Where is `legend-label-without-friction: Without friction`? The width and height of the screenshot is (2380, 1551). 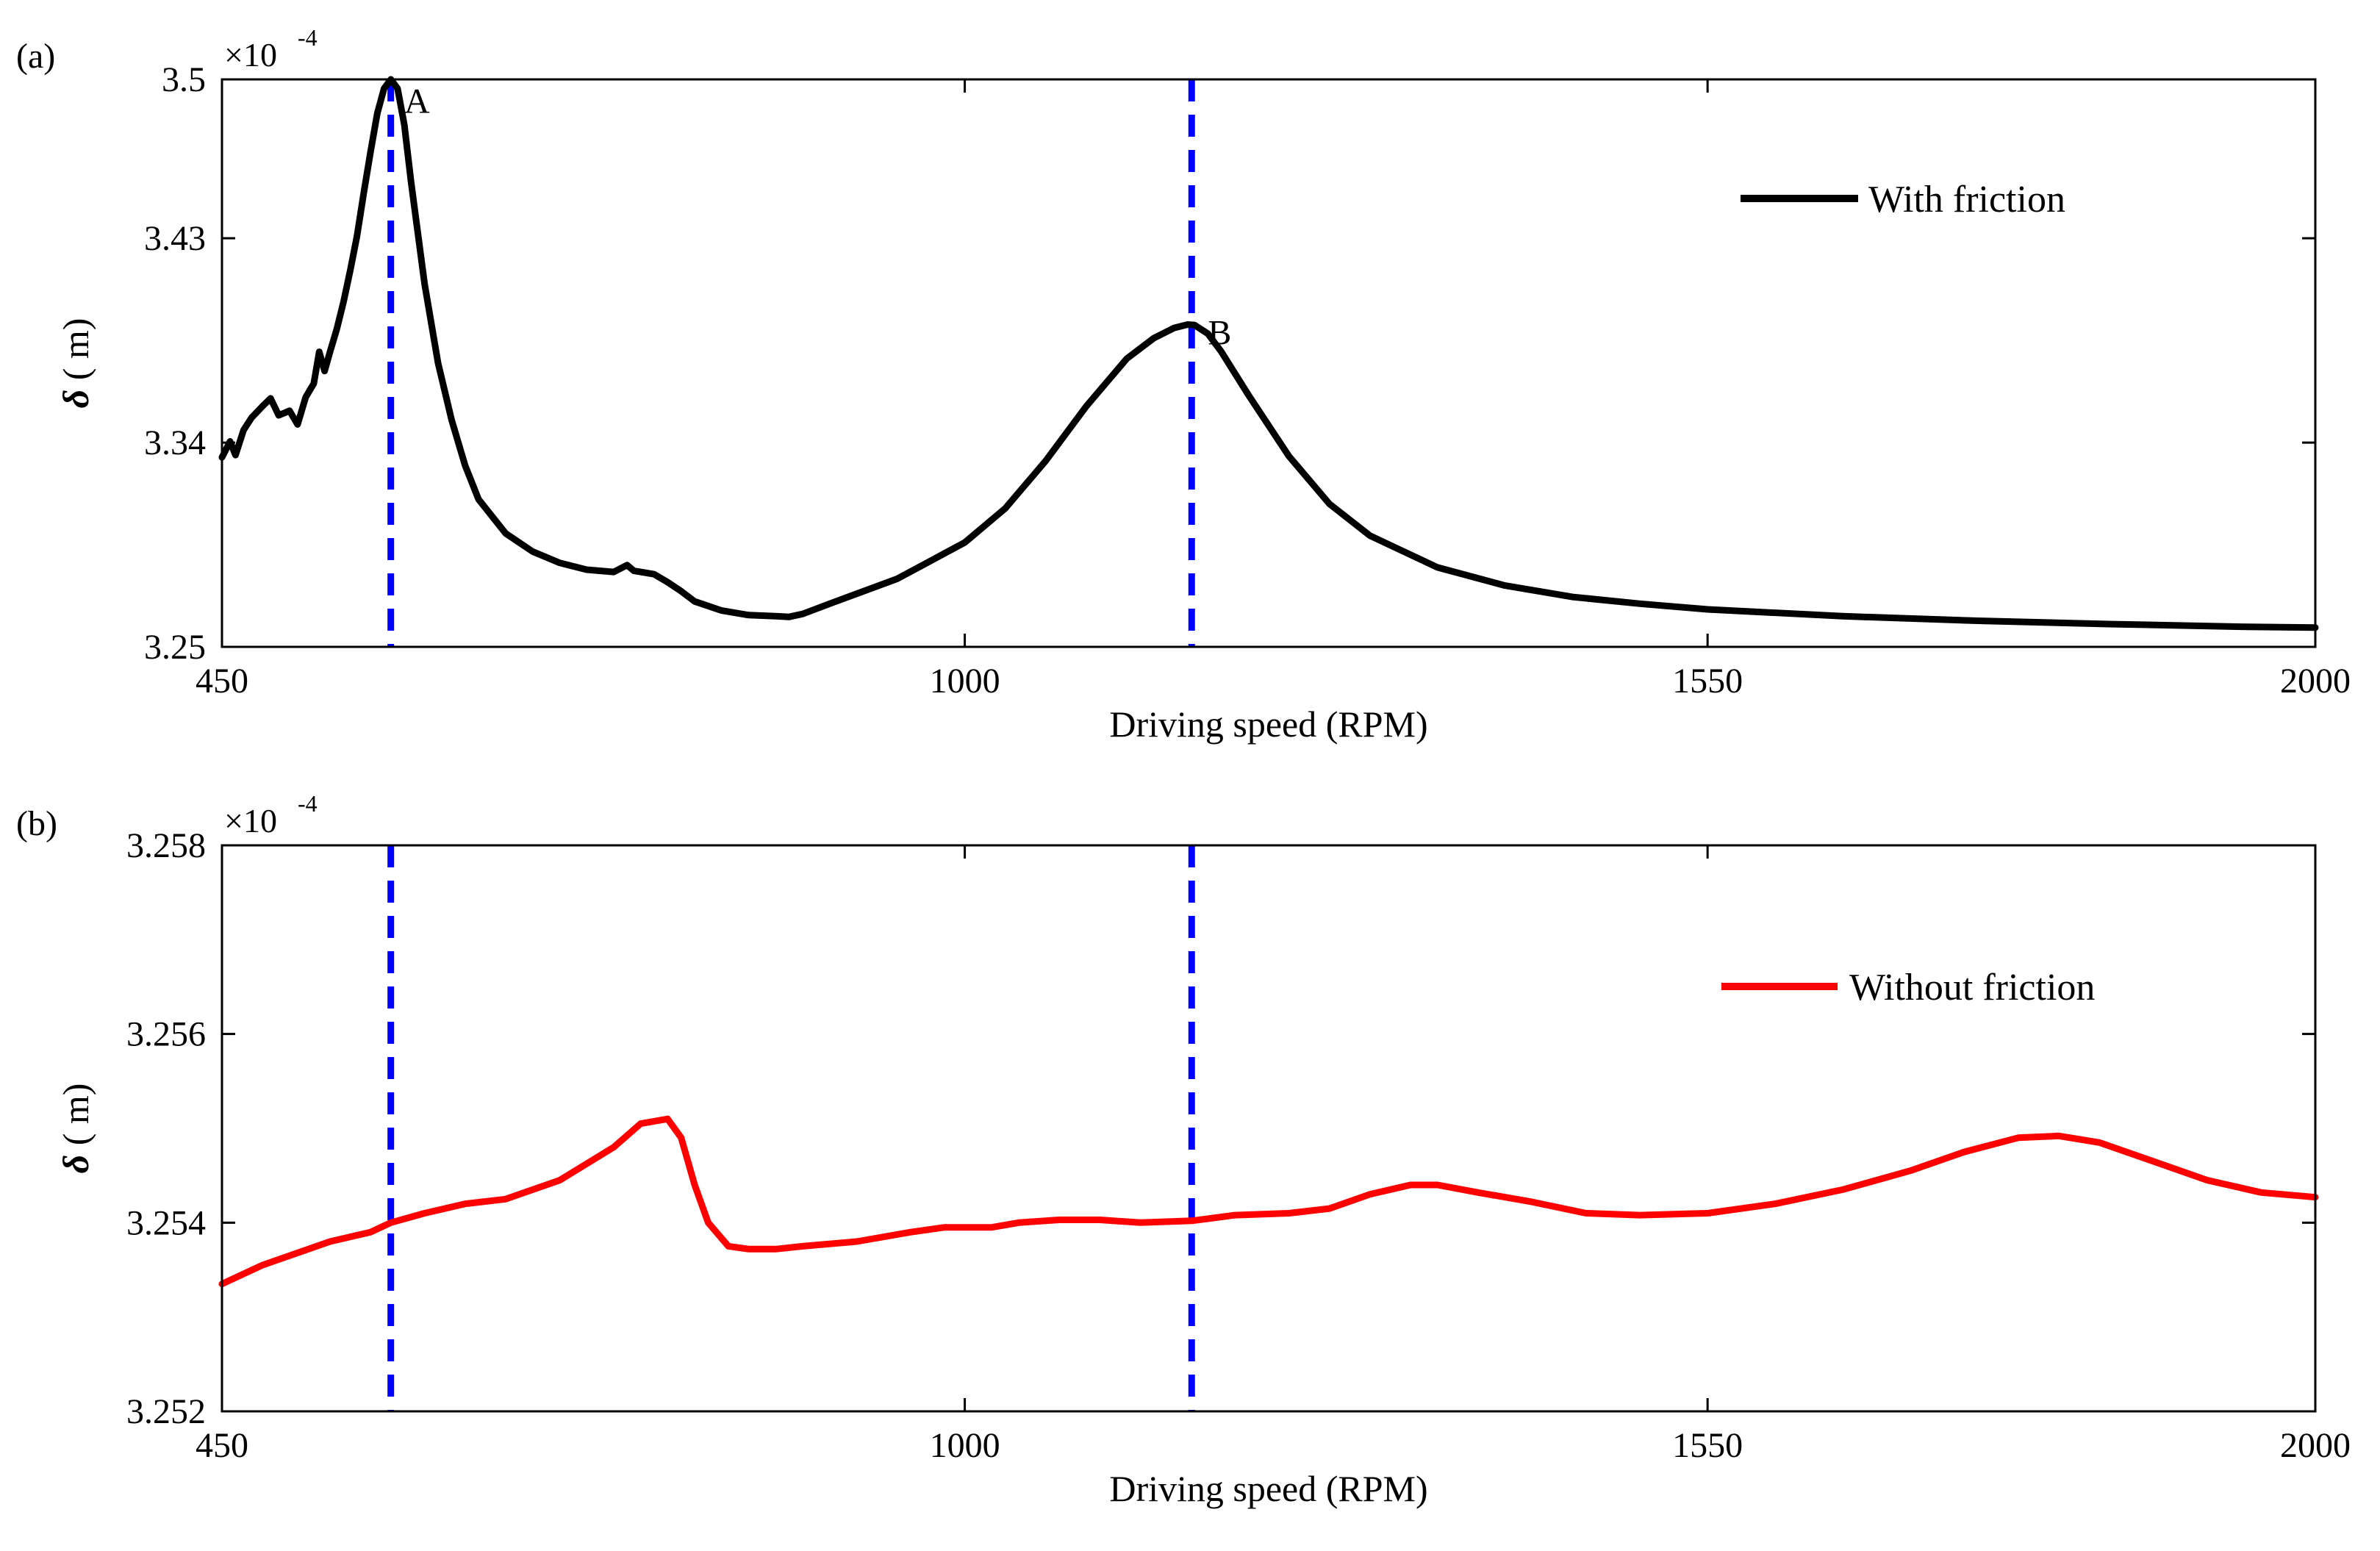 legend-label-without-friction: Without friction is located at coordinates (1972, 988).